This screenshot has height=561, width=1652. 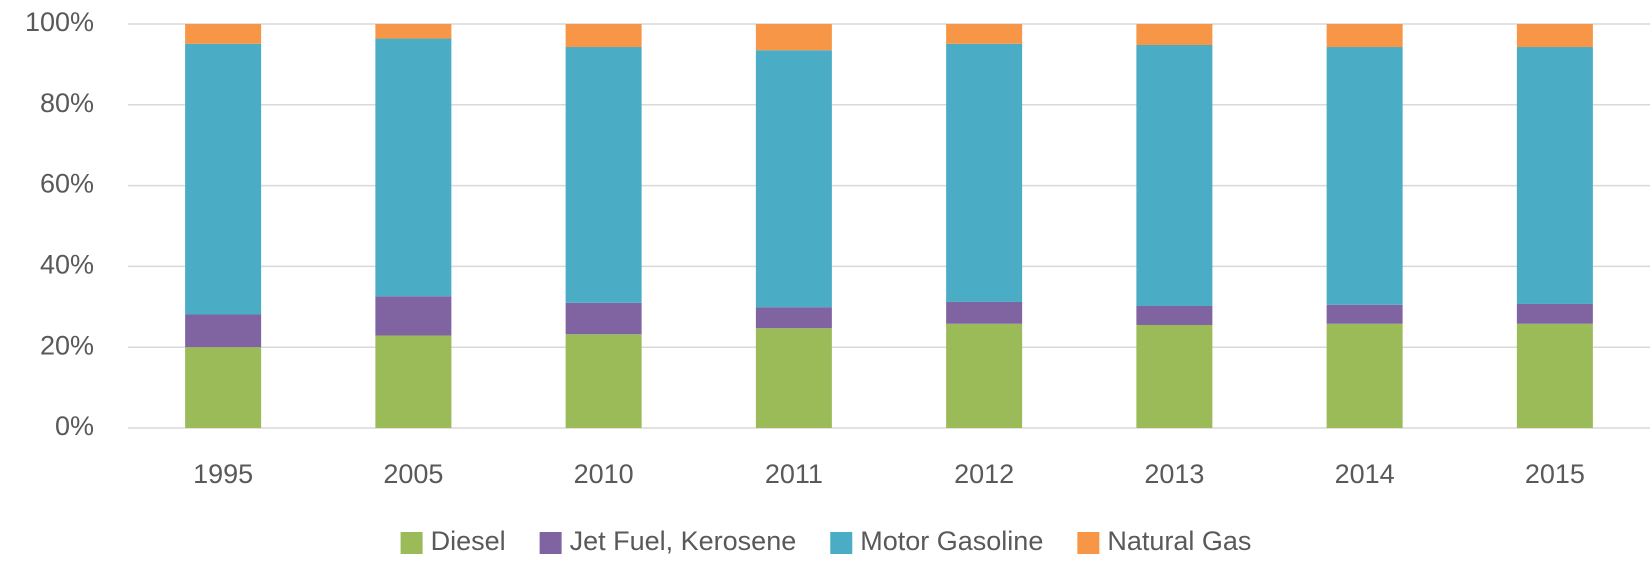 I want to click on y-tick-label: 100%, so click(x=59, y=22).